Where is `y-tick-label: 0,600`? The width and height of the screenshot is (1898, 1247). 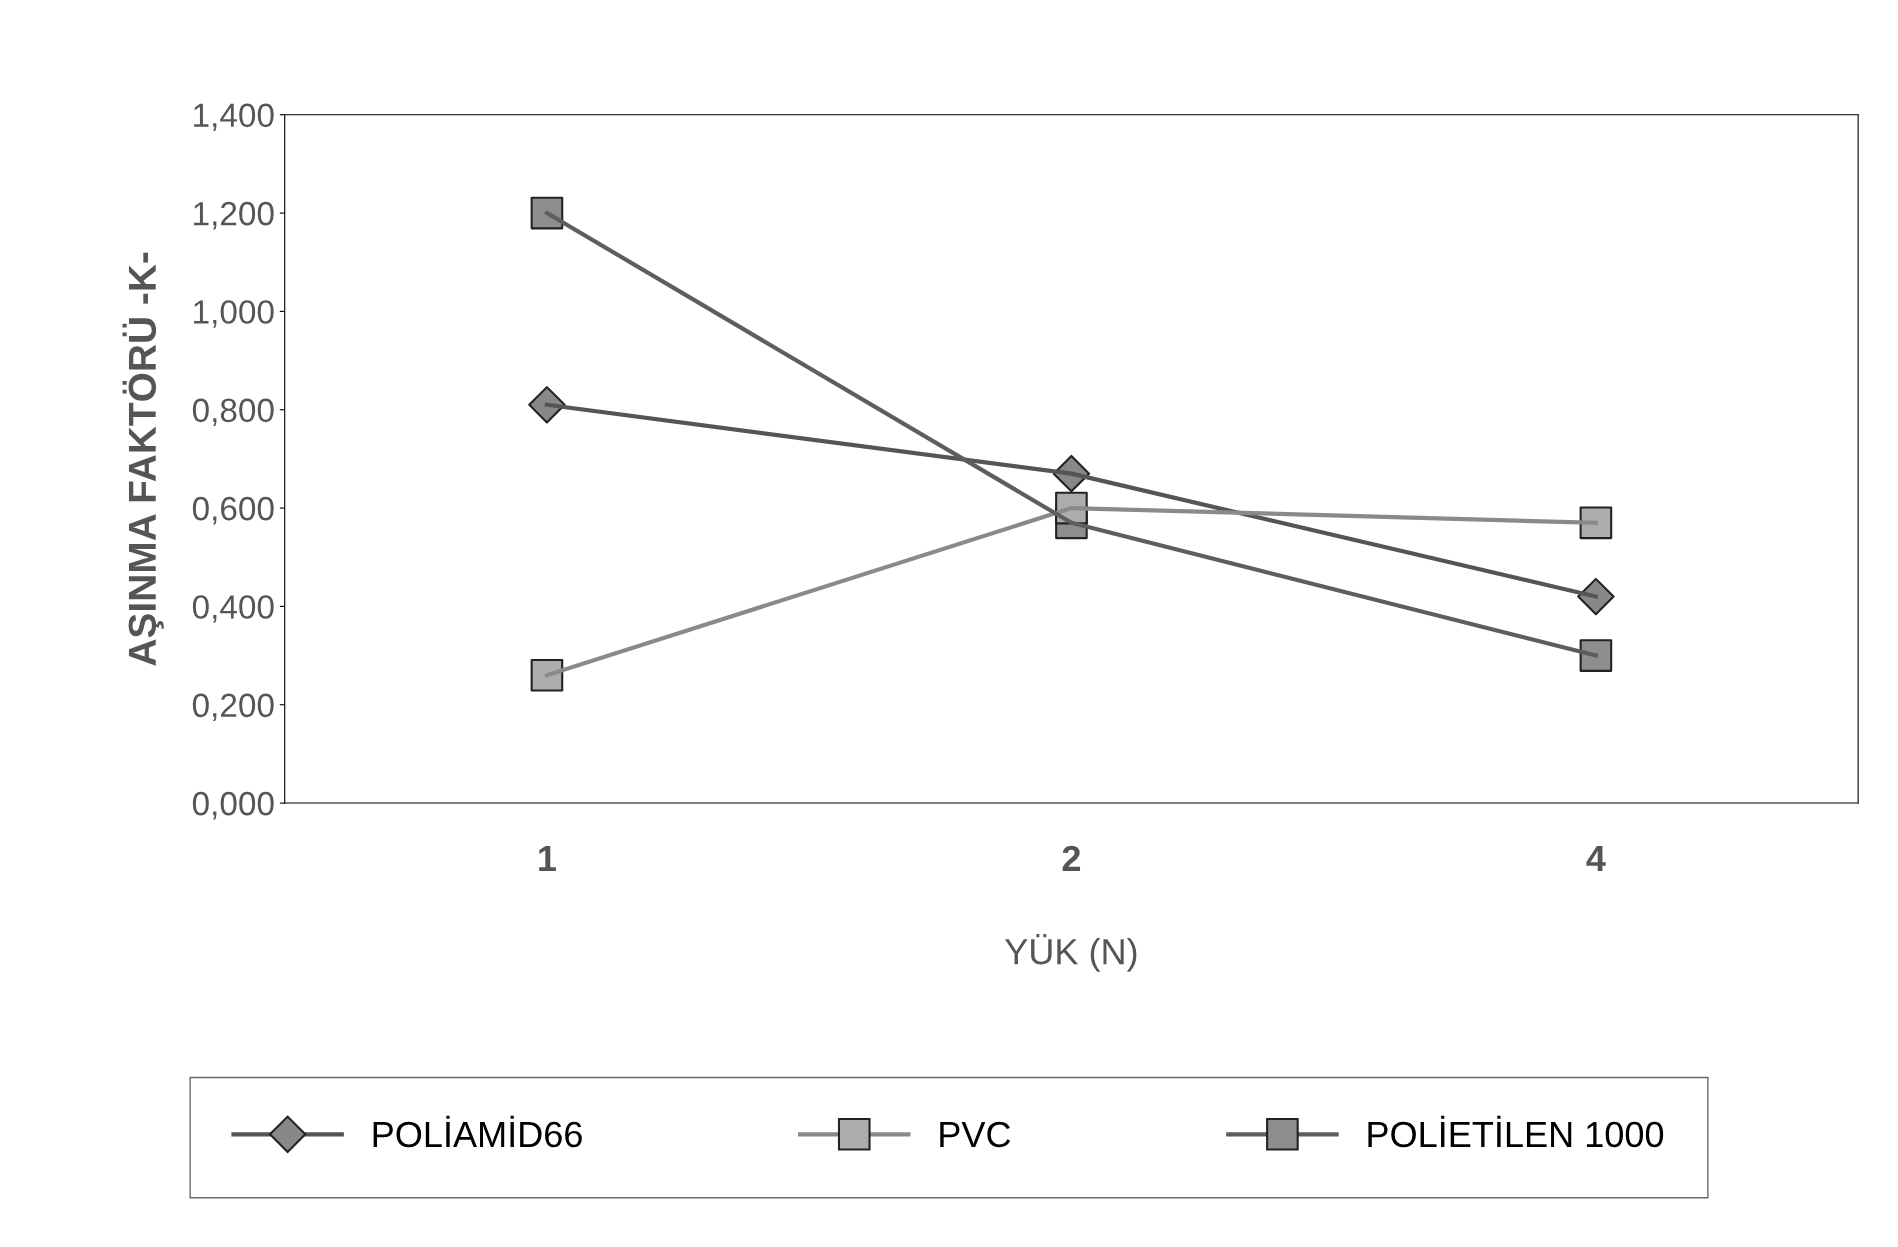
y-tick-label: 0,600 is located at coordinates (233, 510).